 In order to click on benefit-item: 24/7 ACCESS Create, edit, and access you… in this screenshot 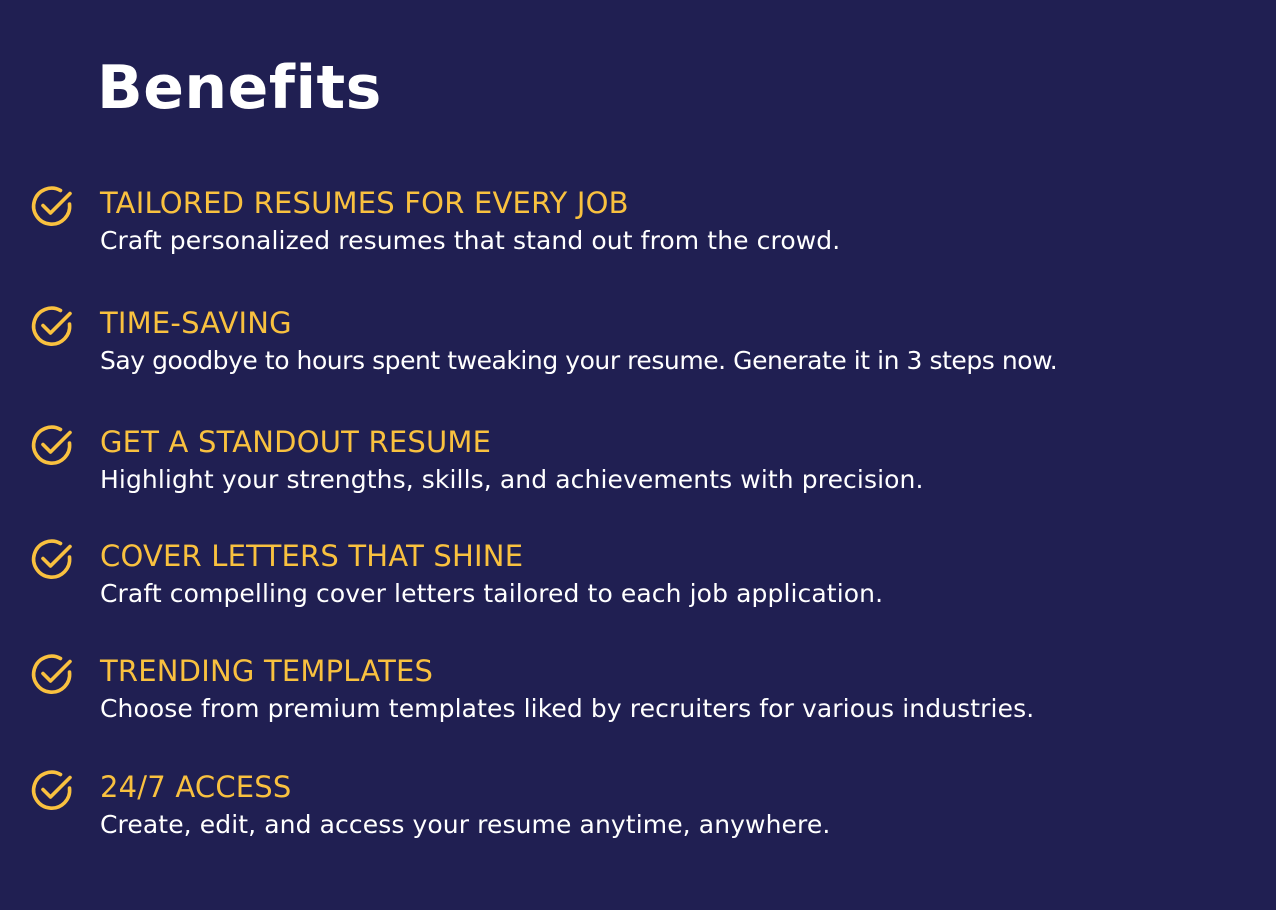, I will do `click(638, 818)`.